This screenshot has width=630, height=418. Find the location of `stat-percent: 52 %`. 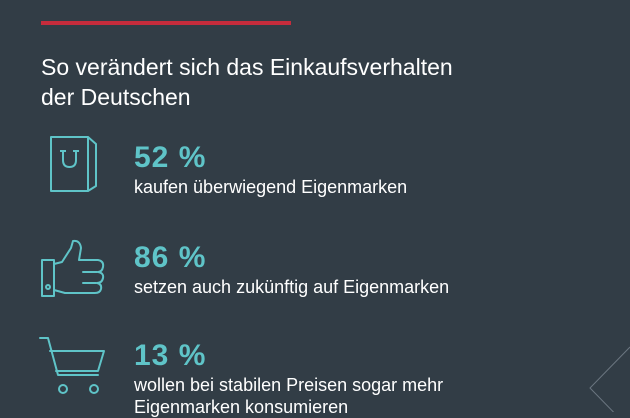

stat-percent: 52 % is located at coordinates (170, 157).